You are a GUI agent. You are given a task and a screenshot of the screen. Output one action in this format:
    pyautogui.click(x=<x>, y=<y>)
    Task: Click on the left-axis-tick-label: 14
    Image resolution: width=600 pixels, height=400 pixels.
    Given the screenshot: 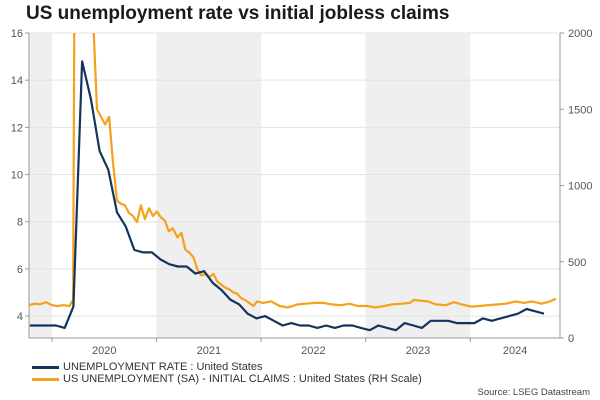 What is the action you would take?
    pyautogui.click(x=17, y=81)
    